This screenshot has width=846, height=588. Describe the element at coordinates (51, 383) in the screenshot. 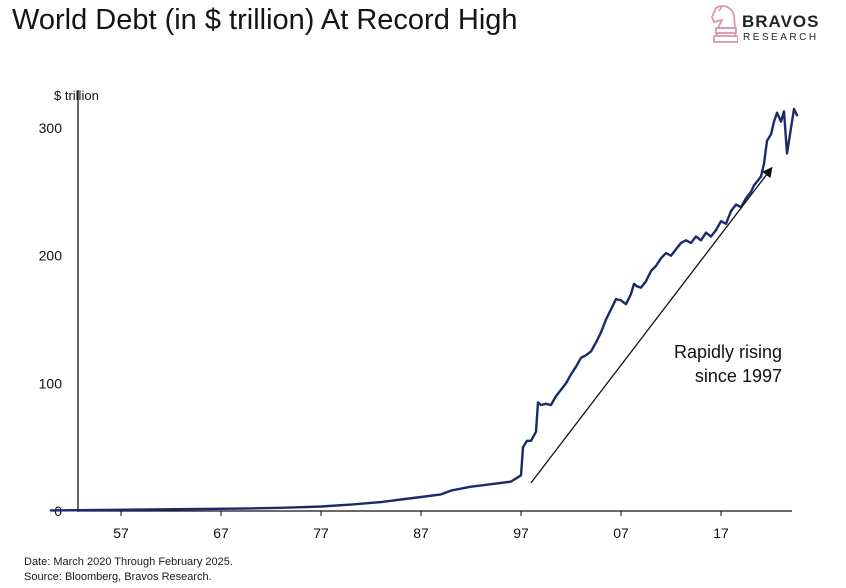

I see `y-tick-label: 100` at that location.